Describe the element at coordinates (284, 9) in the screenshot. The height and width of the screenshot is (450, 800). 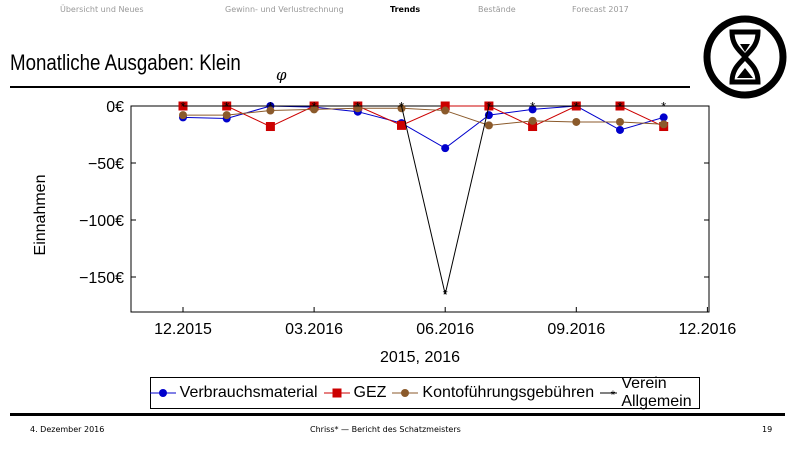
I see `nav-pnl: Gewinn- und Verlustrechnung` at that location.